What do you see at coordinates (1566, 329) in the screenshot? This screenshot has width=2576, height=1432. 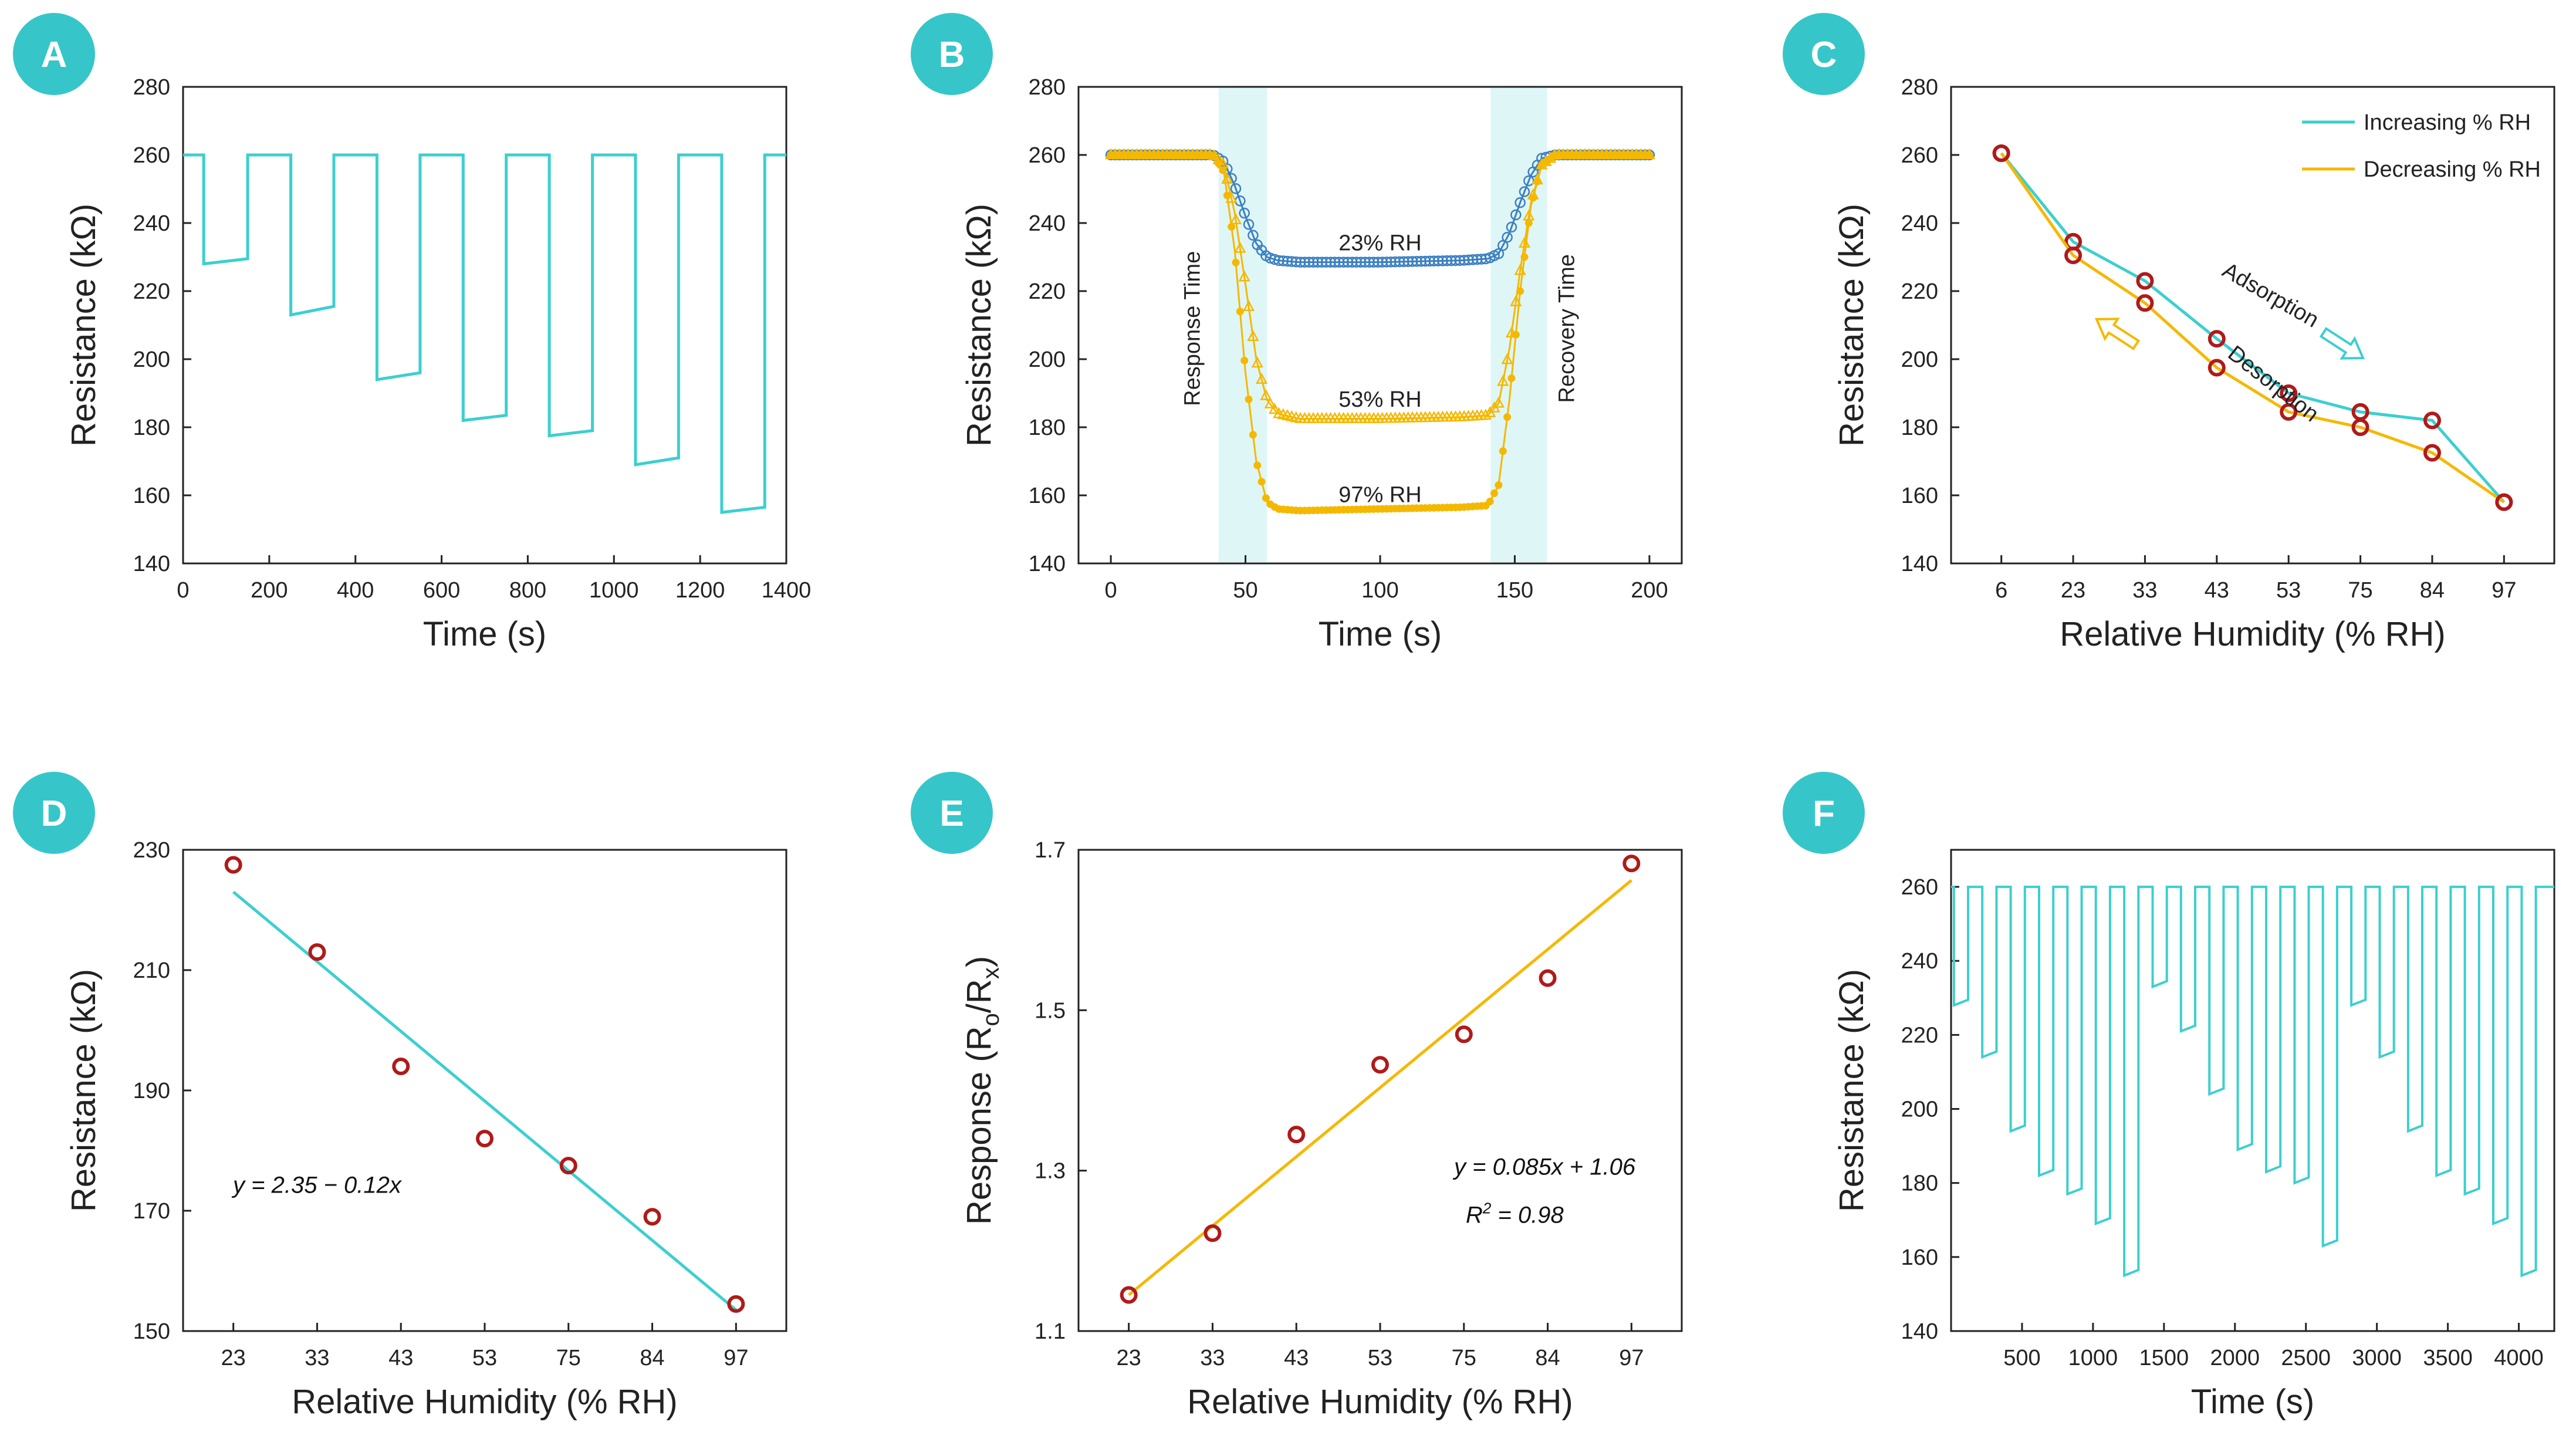 I see `annotation-label: Recovery Time` at bounding box center [1566, 329].